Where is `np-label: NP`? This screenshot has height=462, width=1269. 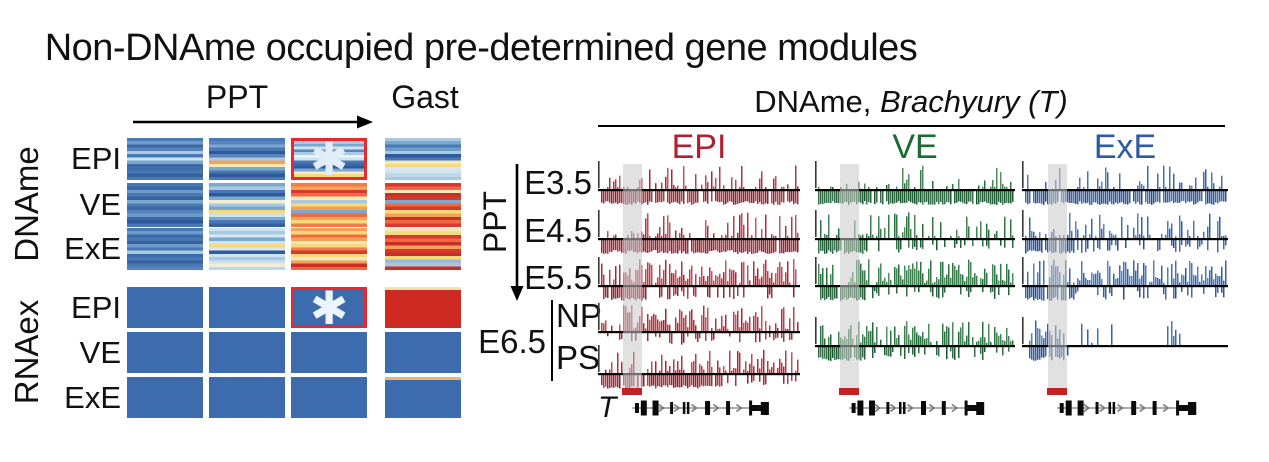
np-label: NP is located at coordinates (579, 315).